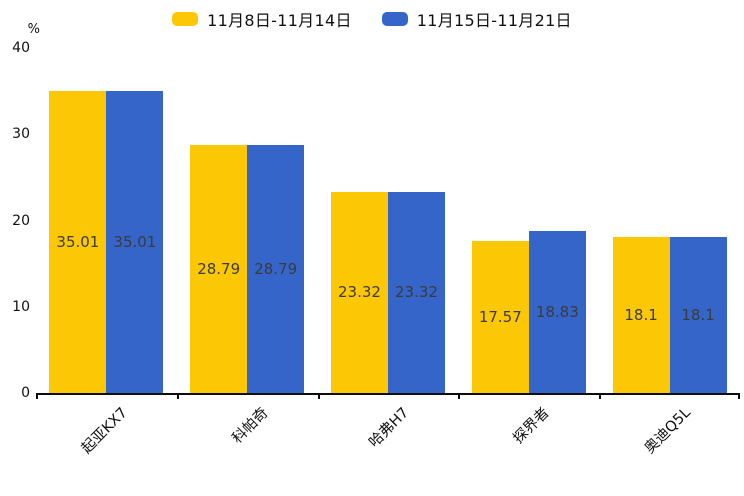 The width and height of the screenshot is (744, 496). What do you see at coordinates (33, 29) in the screenshot?
I see `y-axis-unit-label: %` at bounding box center [33, 29].